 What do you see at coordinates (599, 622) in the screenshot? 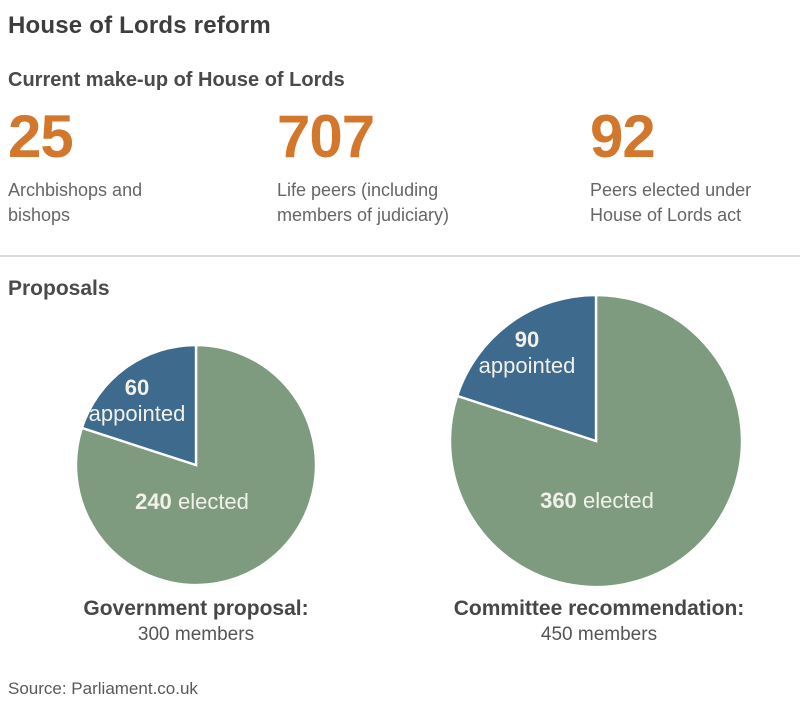
I see `pie-caption-committee: Committee recommendation: 450 members` at bounding box center [599, 622].